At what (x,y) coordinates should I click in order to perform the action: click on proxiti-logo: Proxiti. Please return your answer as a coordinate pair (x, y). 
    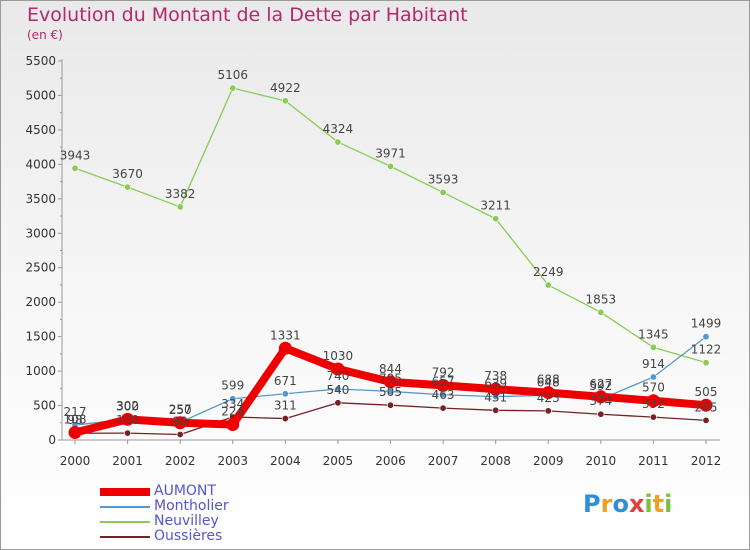
    Looking at the image, I should click on (627, 504).